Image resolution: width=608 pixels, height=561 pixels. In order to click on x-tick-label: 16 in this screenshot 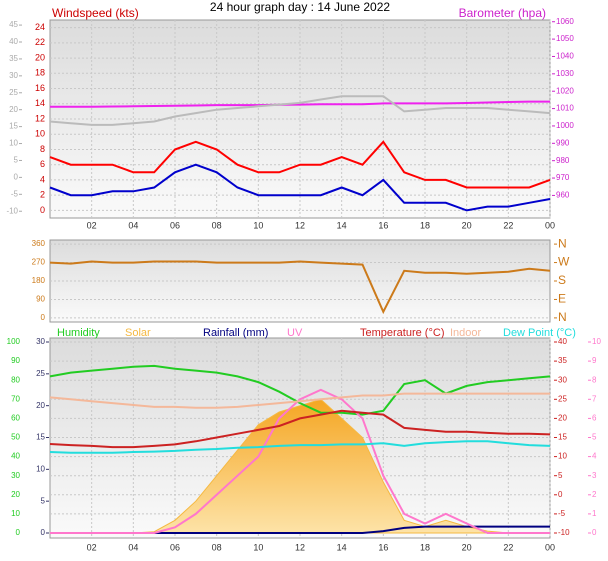, I will do `click(383, 547)`.